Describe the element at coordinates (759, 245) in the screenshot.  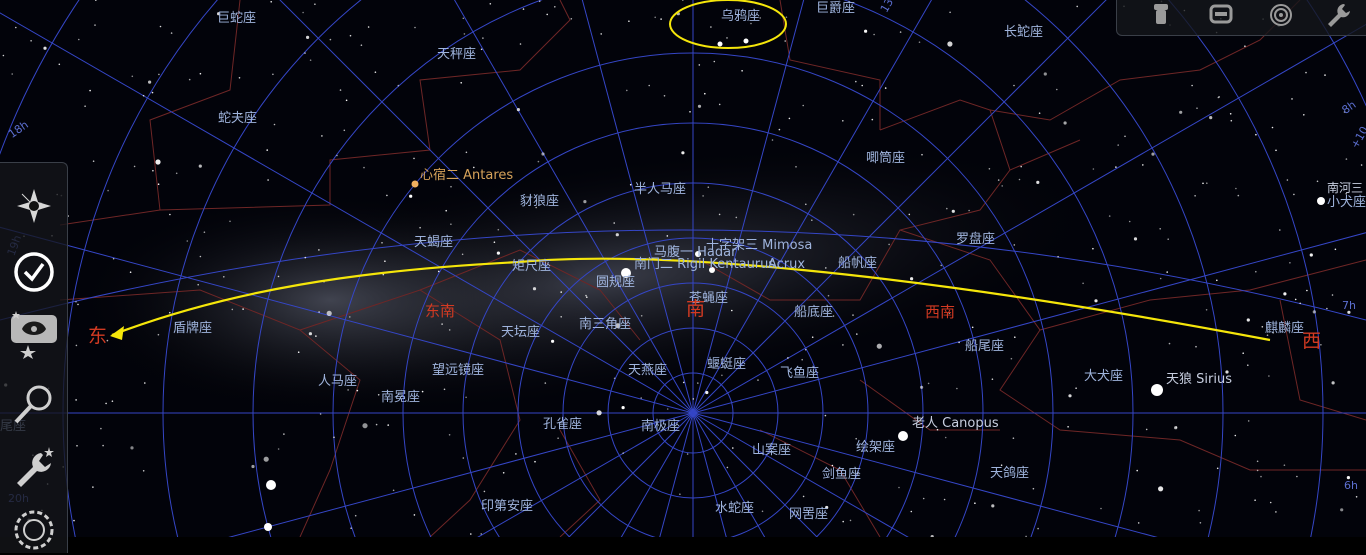
I see `star-mimosa-label: 十字架三 Mimosa` at that location.